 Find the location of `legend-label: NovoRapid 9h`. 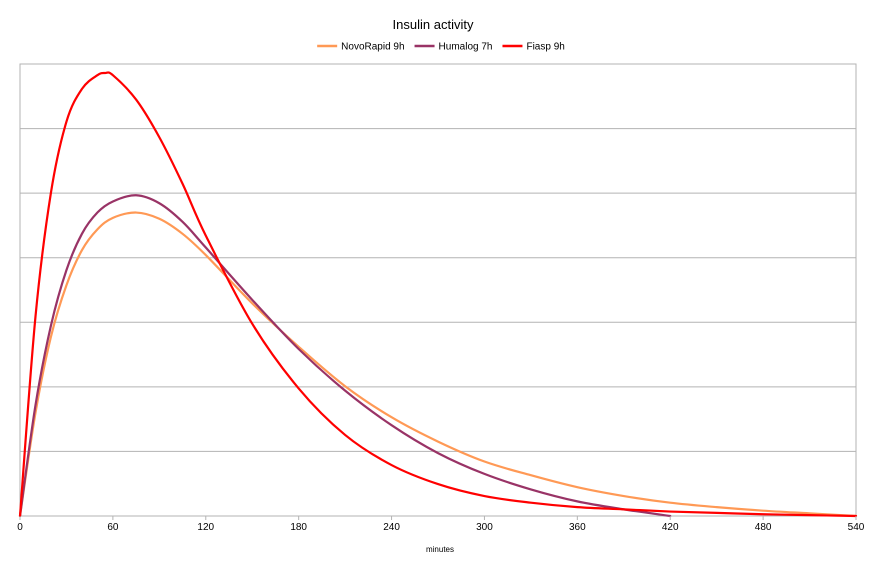

legend-label: NovoRapid 9h is located at coordinates (372, 47).